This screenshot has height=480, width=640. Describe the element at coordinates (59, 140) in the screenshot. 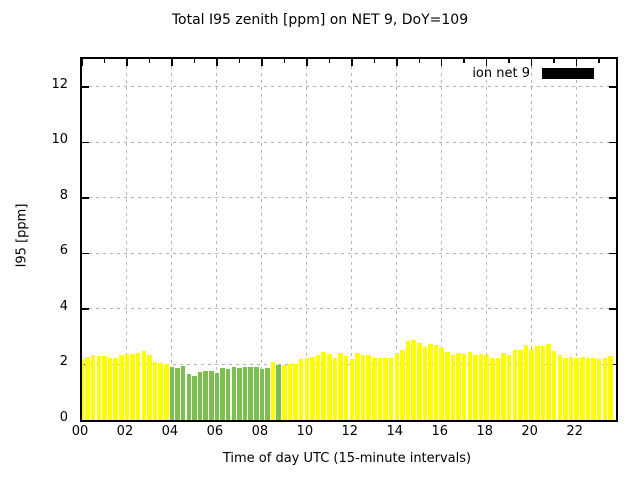

I see `y-tick-label: 10` at that location.